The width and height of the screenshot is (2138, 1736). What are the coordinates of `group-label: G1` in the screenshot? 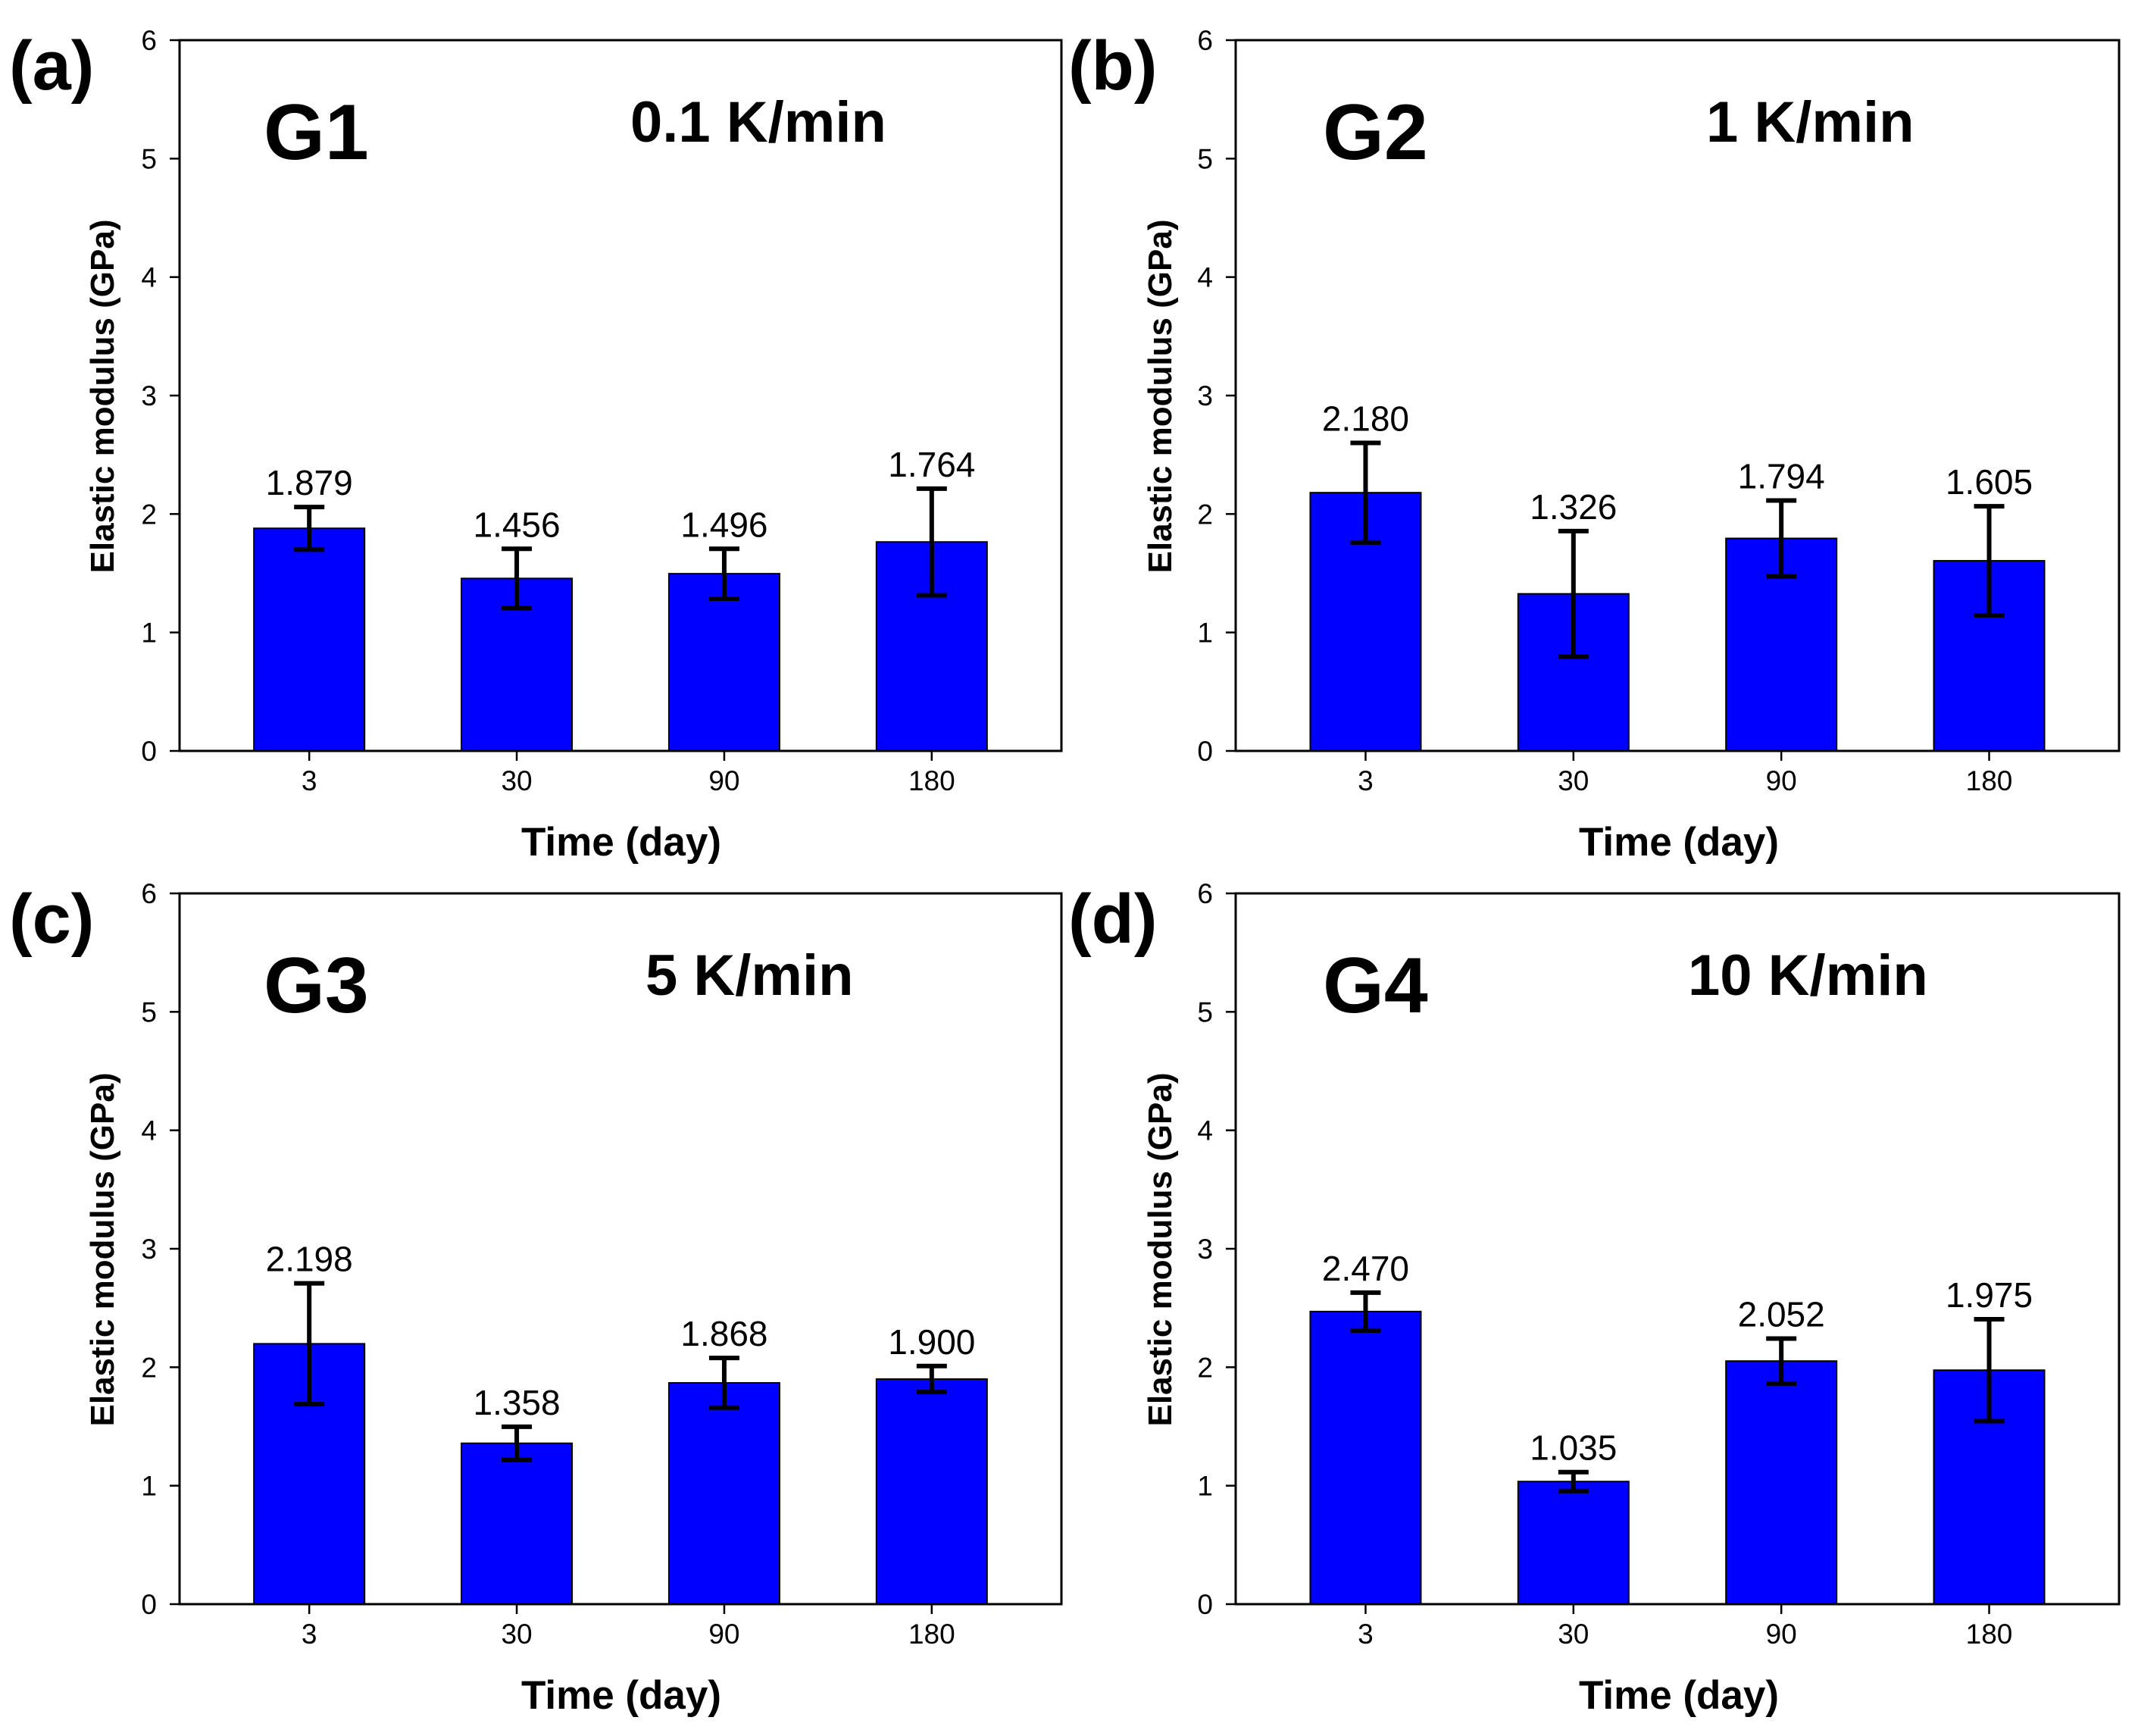 It's located at (317, 133).